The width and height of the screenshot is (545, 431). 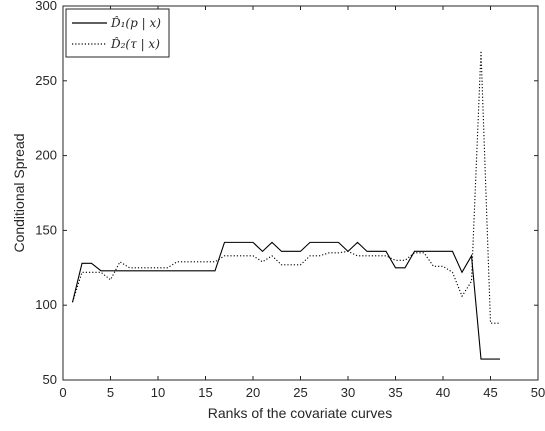 What do you see at coordinates (443, 392) in the screenshot?
I see `x-tick-label: 40` at bounding box center [443, 392].